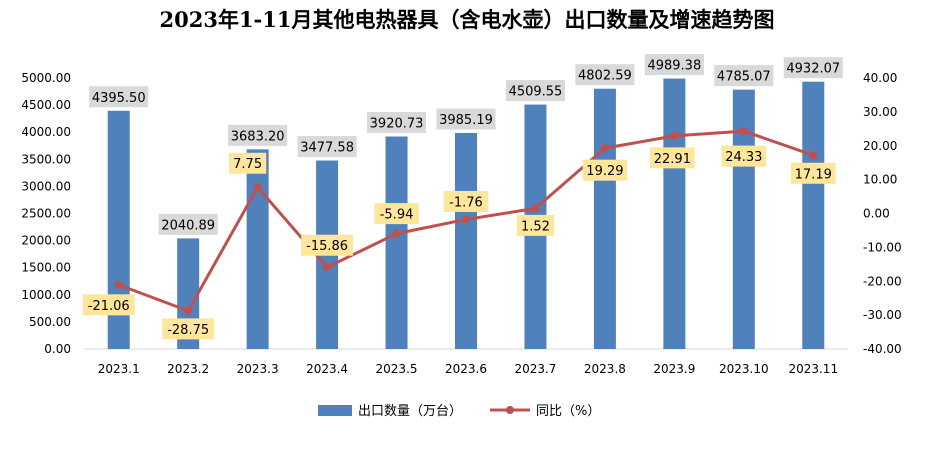 This screenshot has width=934, height=450. What do you see at coordinates (882, 281) in the screenshot?
I see `y-right-tick-label: -20.00` at bounding box center [882, 281].